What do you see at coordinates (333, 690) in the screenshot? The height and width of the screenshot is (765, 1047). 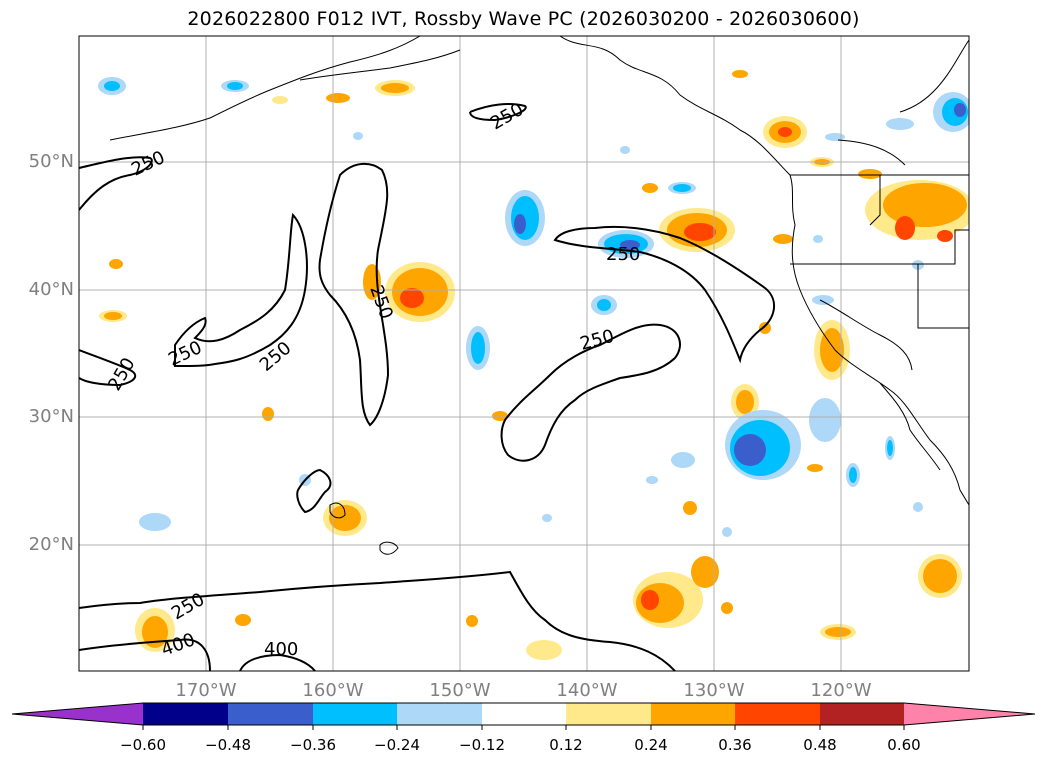 I see `lon-label: 160°W` at bounding box center [333, 690].